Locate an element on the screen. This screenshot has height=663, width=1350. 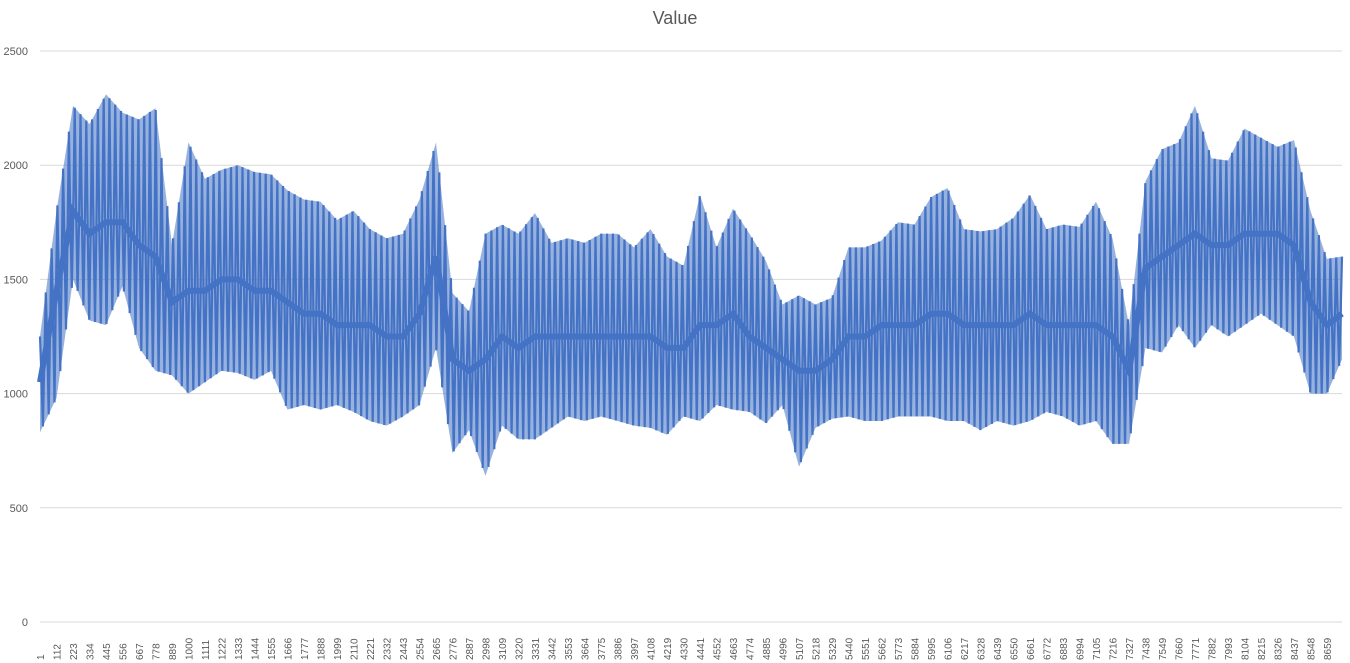
x-tick-label: 8104 is located at coordinates (1245, 648).